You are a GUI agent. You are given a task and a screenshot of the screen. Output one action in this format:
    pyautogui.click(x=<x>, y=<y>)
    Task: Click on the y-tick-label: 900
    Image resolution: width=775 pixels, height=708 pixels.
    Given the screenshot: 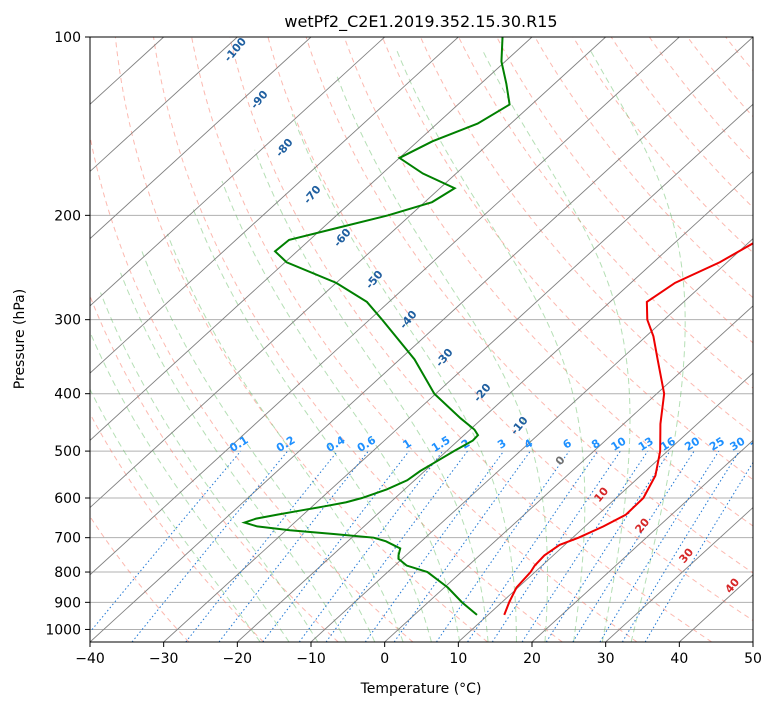 What is the action you would take?
    pyautogui.click(x=67, y=603)
    